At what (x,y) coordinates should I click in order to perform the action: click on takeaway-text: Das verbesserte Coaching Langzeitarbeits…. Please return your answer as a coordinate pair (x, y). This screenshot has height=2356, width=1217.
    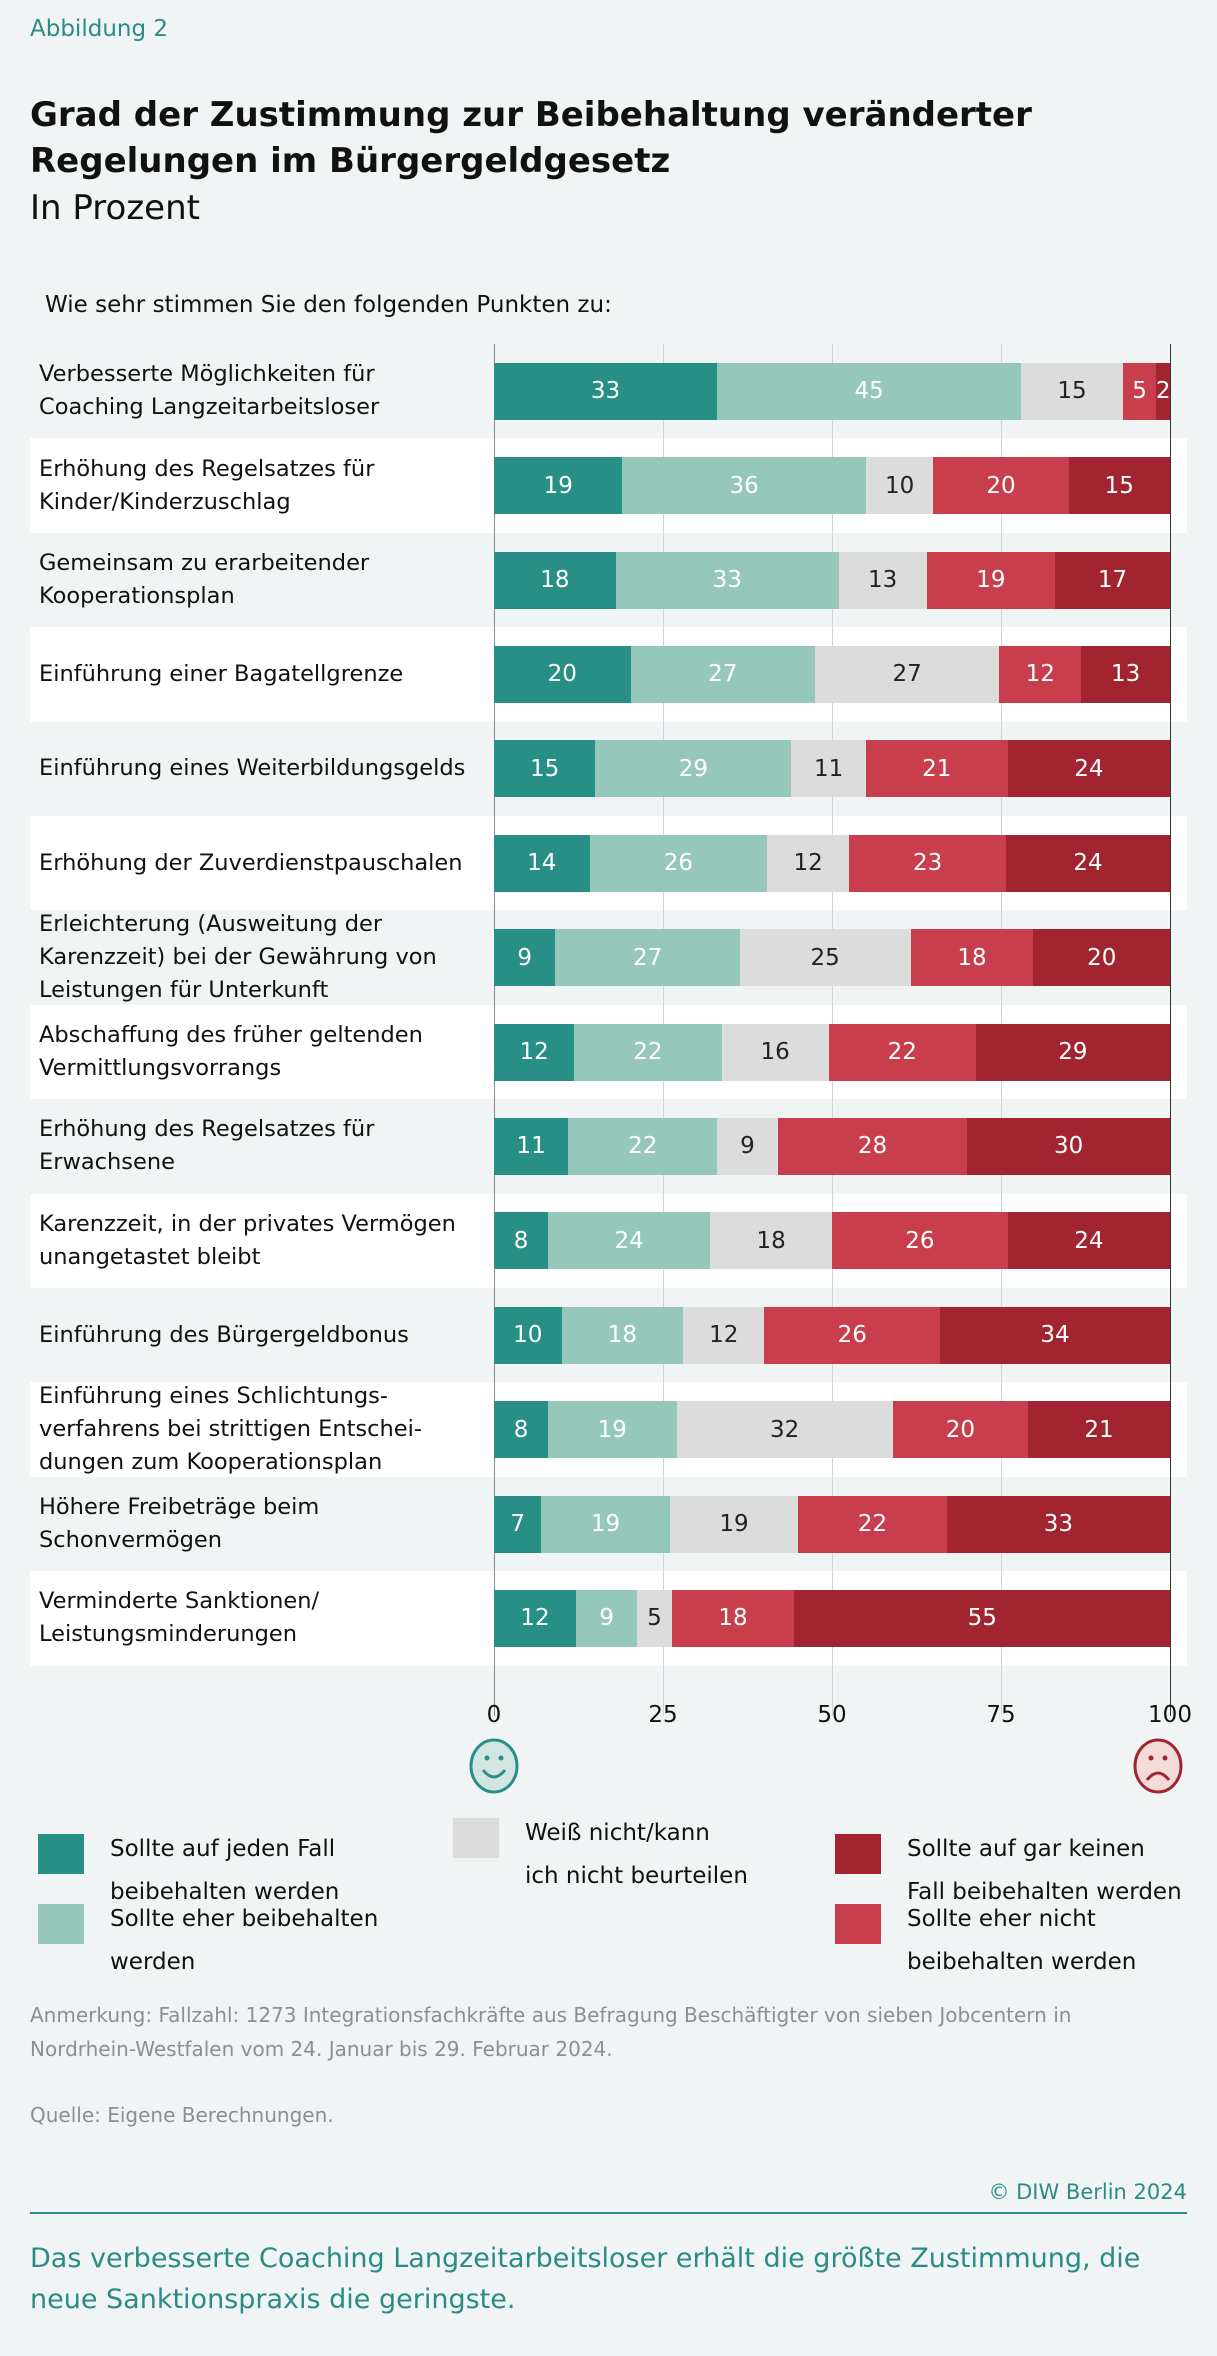
    Looking at the image, I should click on (585, 2279).